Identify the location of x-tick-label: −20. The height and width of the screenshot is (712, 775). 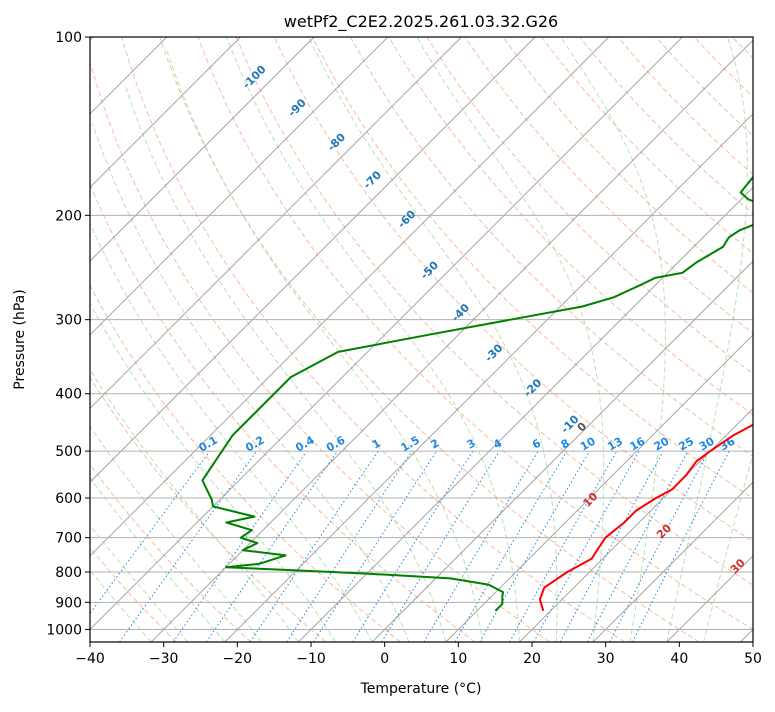
(238, 659).